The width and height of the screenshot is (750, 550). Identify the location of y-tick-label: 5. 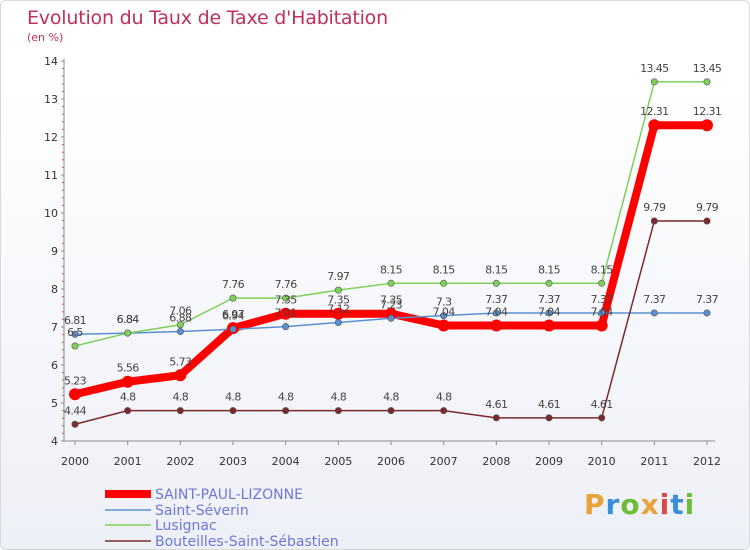
(54, 403).